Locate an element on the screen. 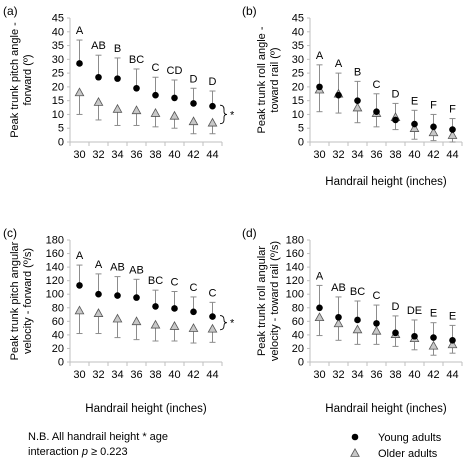  panel-label: (a) is located at coordinates (10, 11).